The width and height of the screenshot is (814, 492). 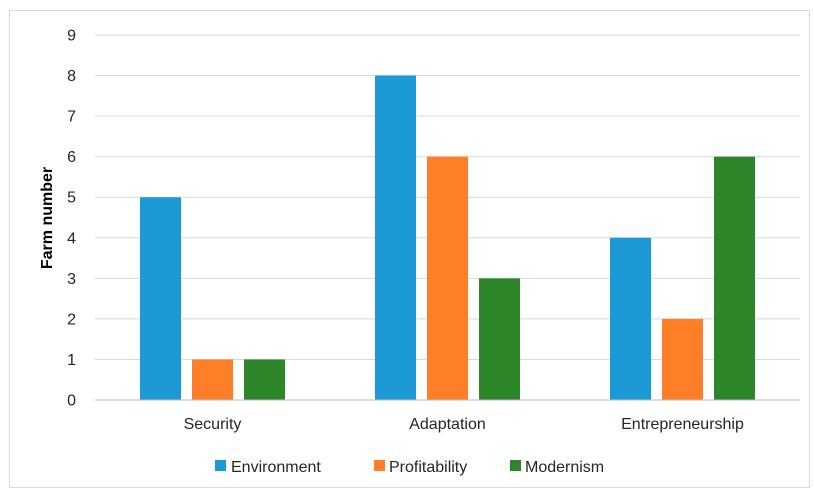 I want to click on x-category-label: Security, so click(x=213, y=424).